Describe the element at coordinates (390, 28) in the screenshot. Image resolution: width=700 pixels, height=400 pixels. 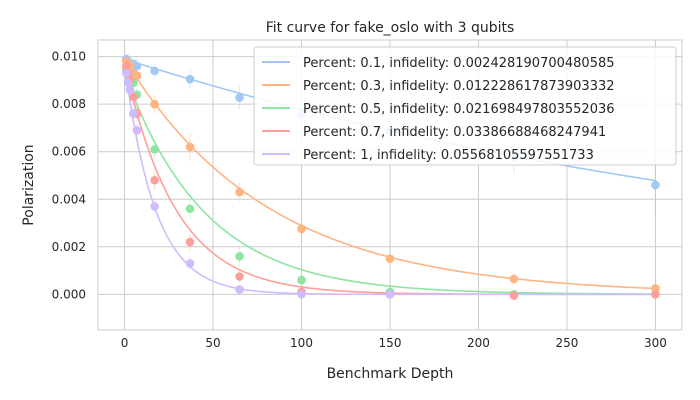
I see `chart-title: Fit curve for fake_oslo with 3 qubits` at that location.